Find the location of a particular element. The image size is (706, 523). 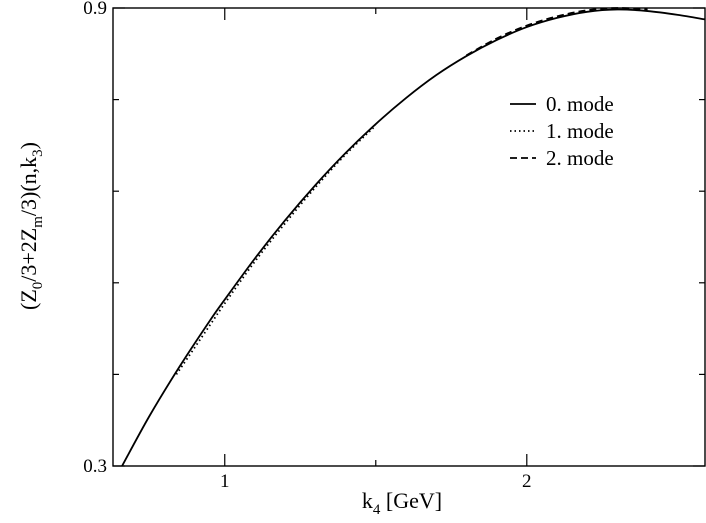

y-axis-label: (Z0/3+2Zm/3)(n,k3) is located at coordinates (31, 226).